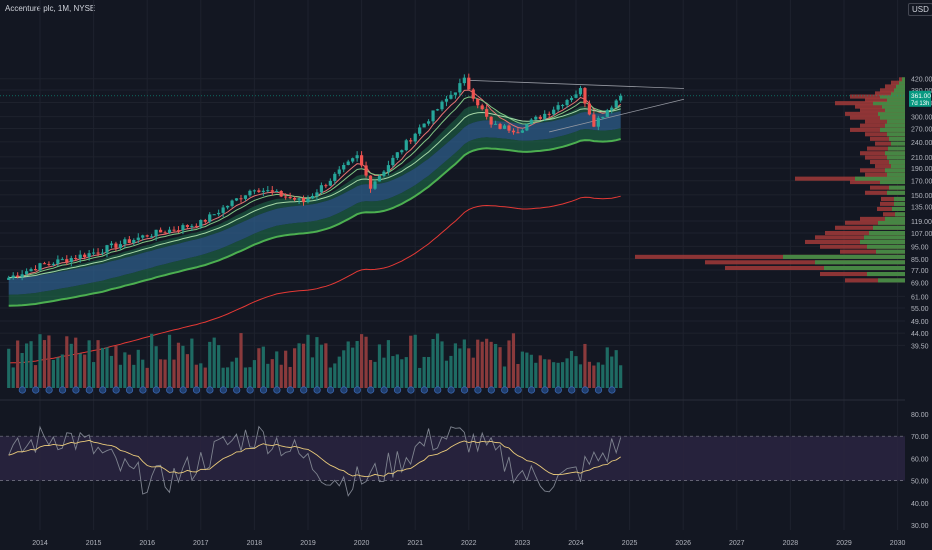  What do you see at coordinates (920, 346) in the screenshot?
I see `price-tick-label: 39.50` at bounding box center [920, 346].